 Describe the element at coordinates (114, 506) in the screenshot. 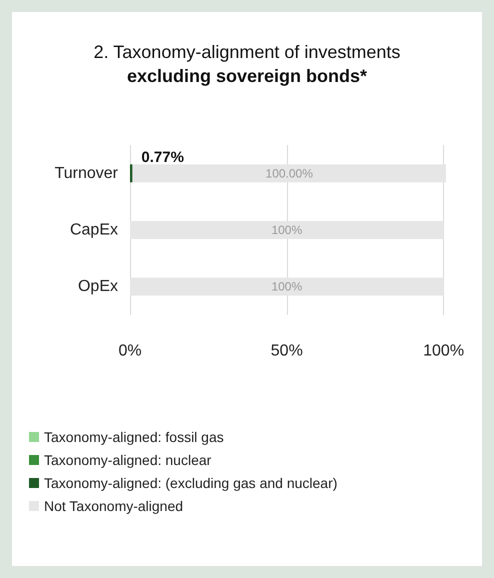

I see `legend-label: Not Taxonomy-aligned` at that location.